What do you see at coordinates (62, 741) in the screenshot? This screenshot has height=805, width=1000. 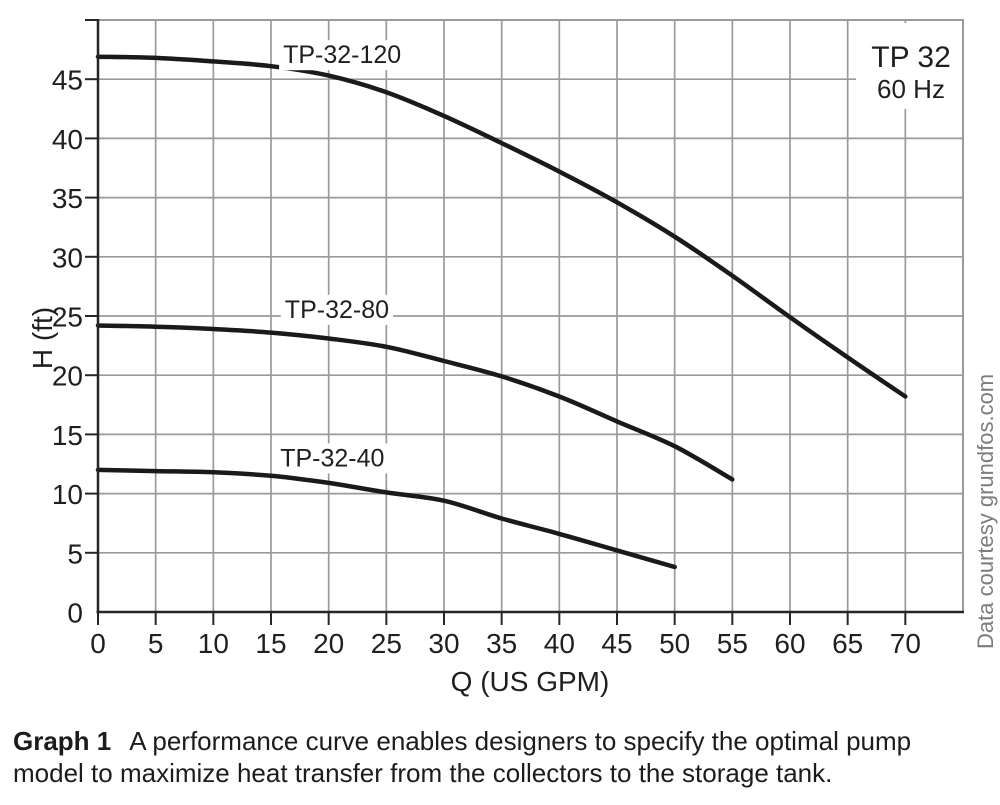 I see `caption-label: Graph 1` at bounding box center [62, 741].